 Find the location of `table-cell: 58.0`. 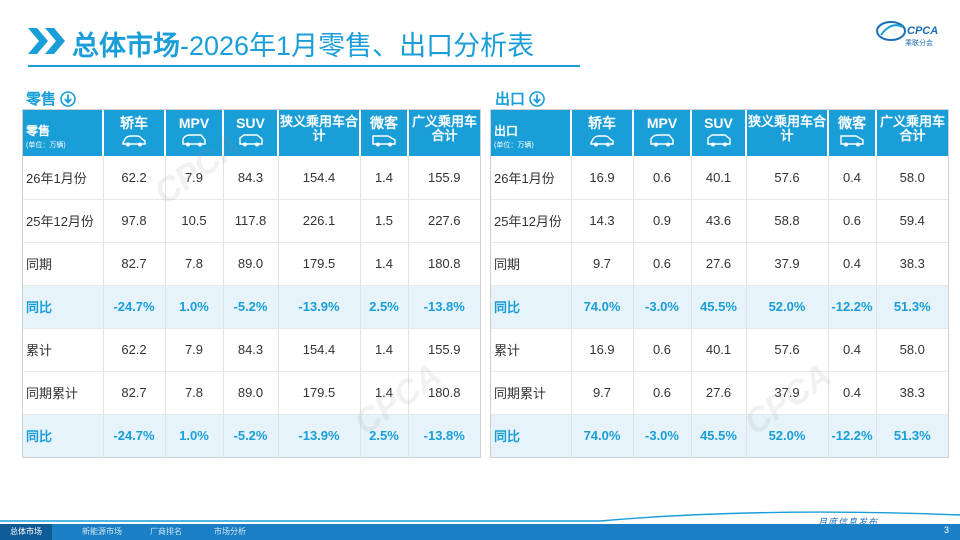

table-cell: 58.0 is located at coordinates (912, 350).